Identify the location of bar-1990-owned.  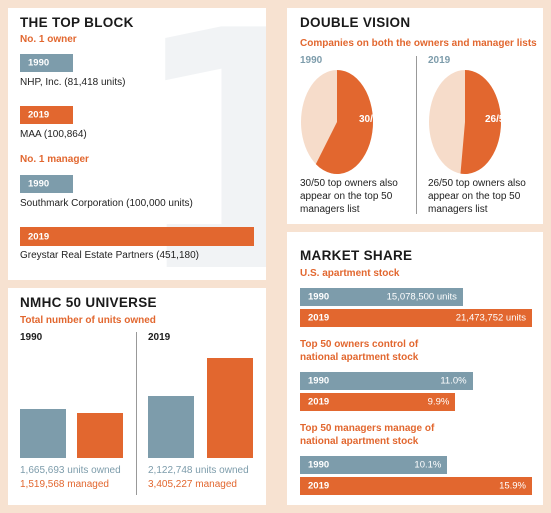
(43, 433).